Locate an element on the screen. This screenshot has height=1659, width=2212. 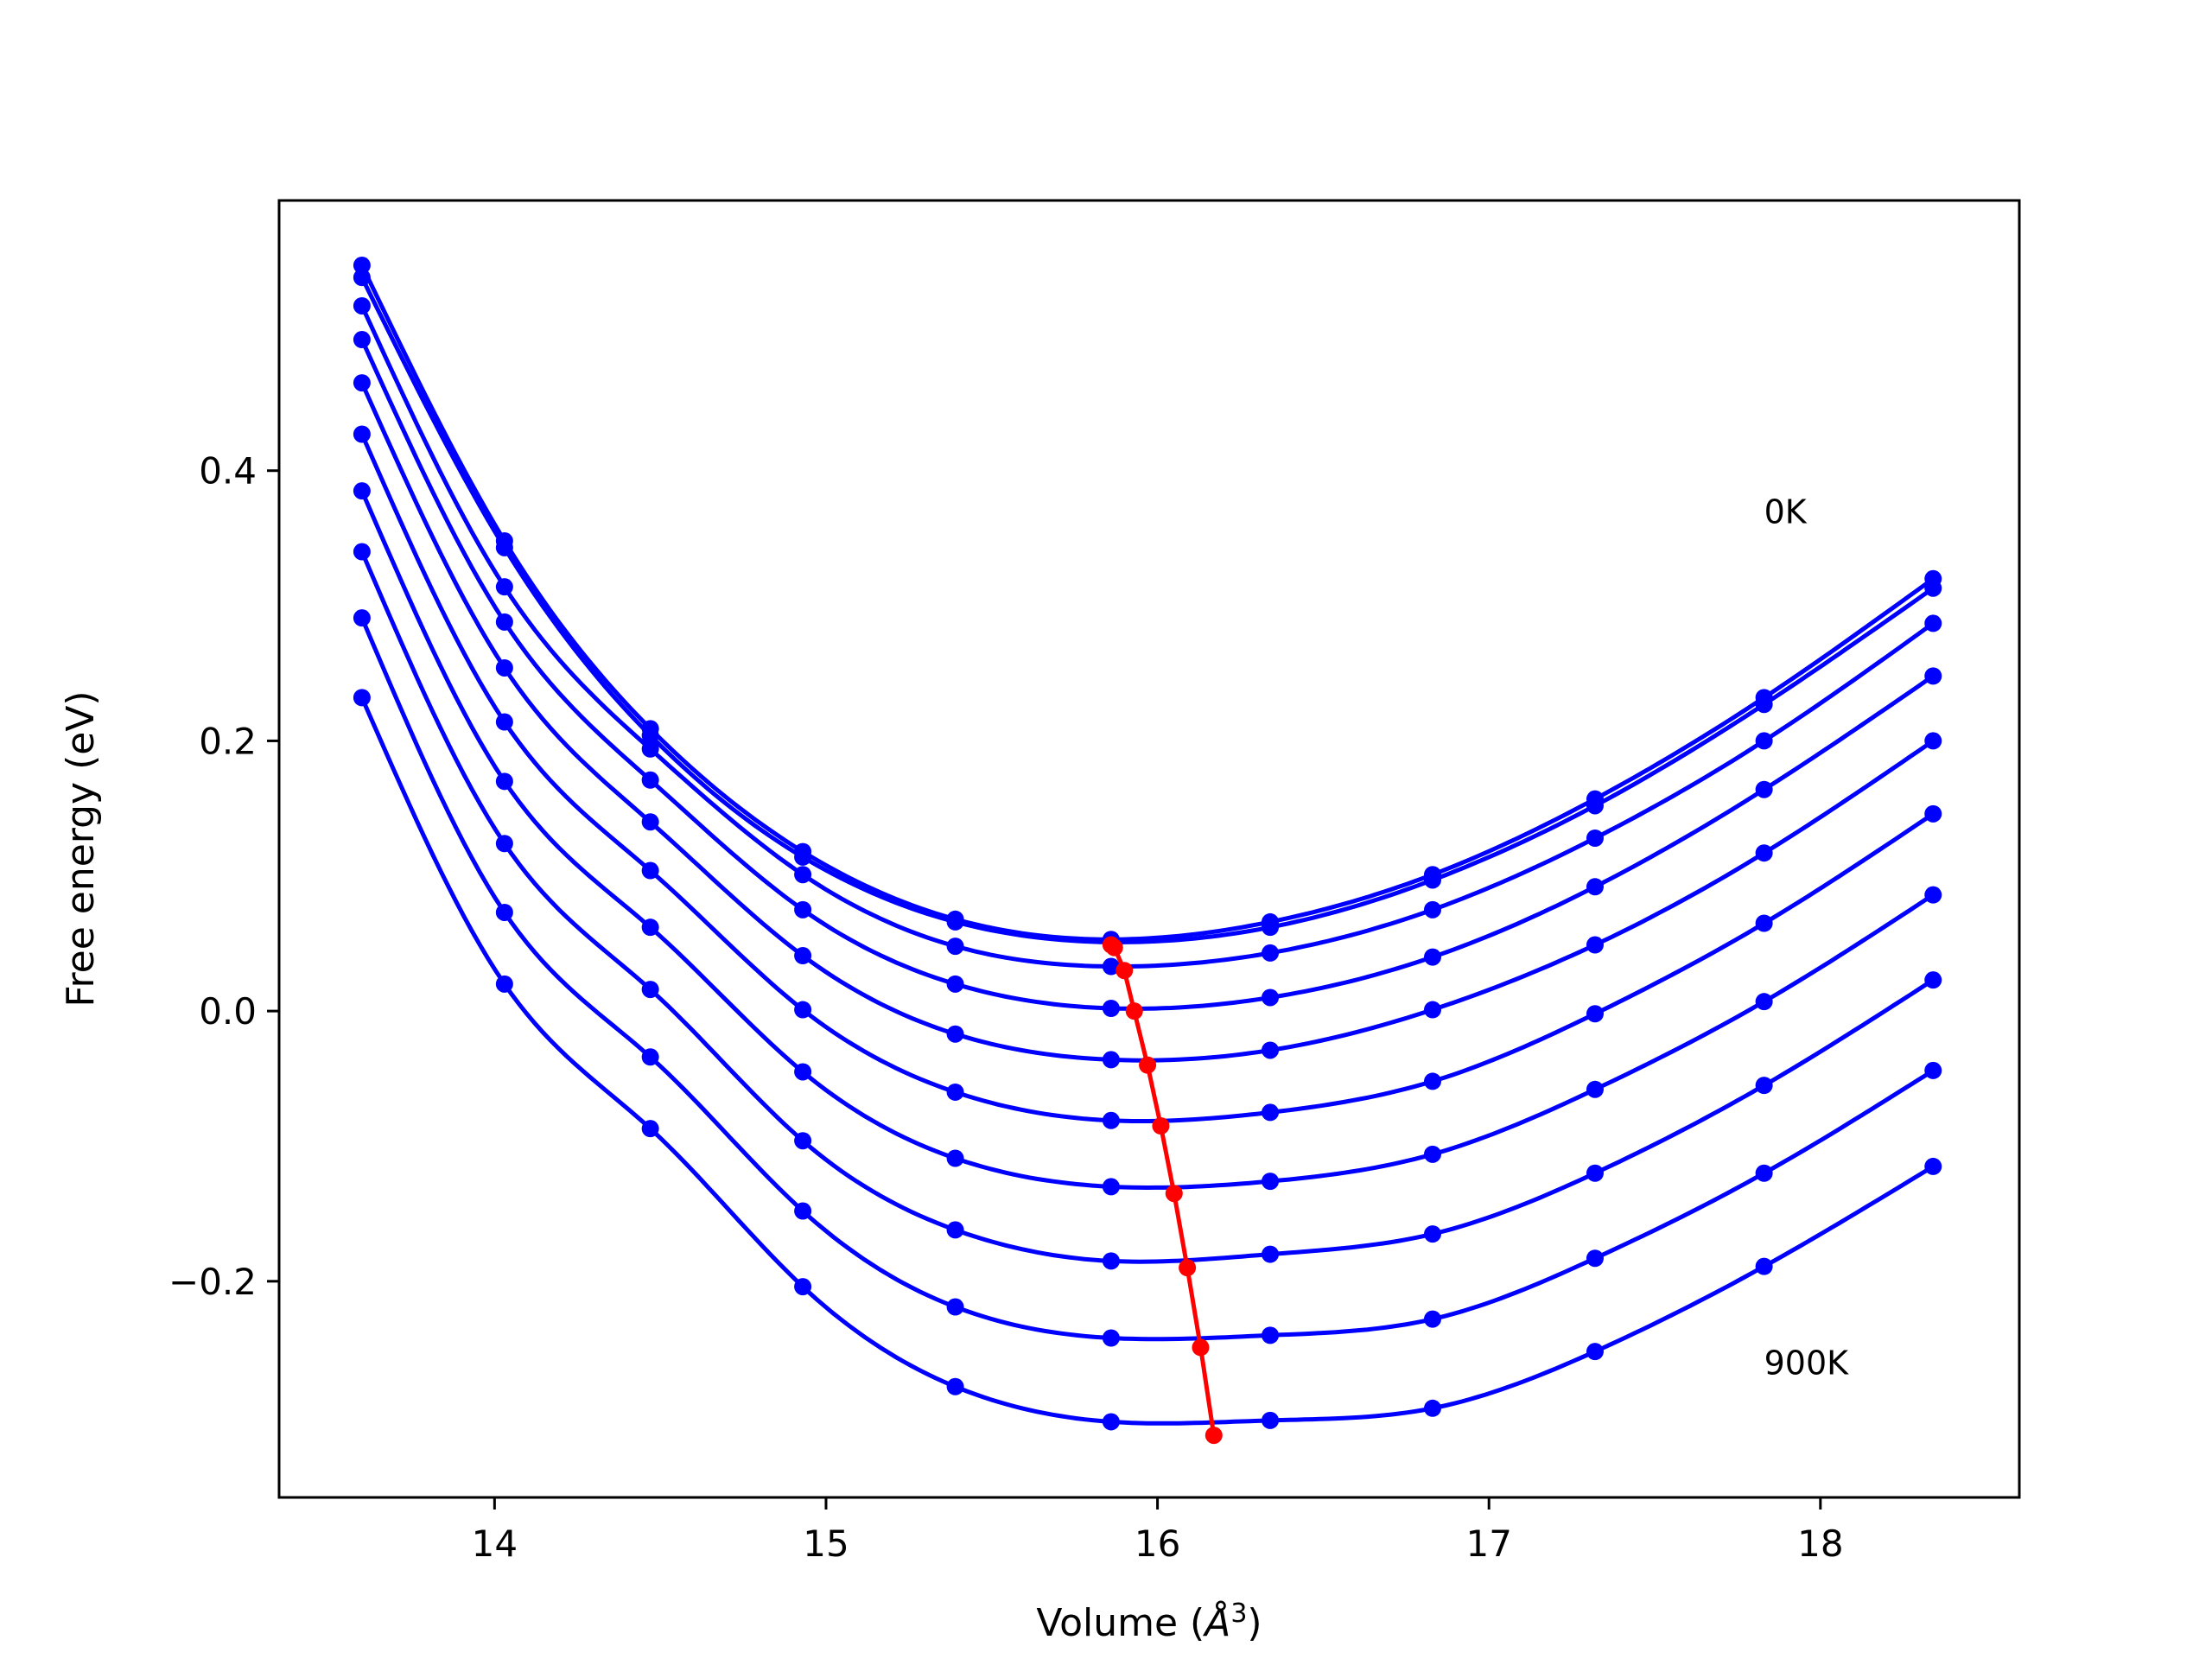
x-tick-label-3: 17 is located at coordinates (1488, 1543).